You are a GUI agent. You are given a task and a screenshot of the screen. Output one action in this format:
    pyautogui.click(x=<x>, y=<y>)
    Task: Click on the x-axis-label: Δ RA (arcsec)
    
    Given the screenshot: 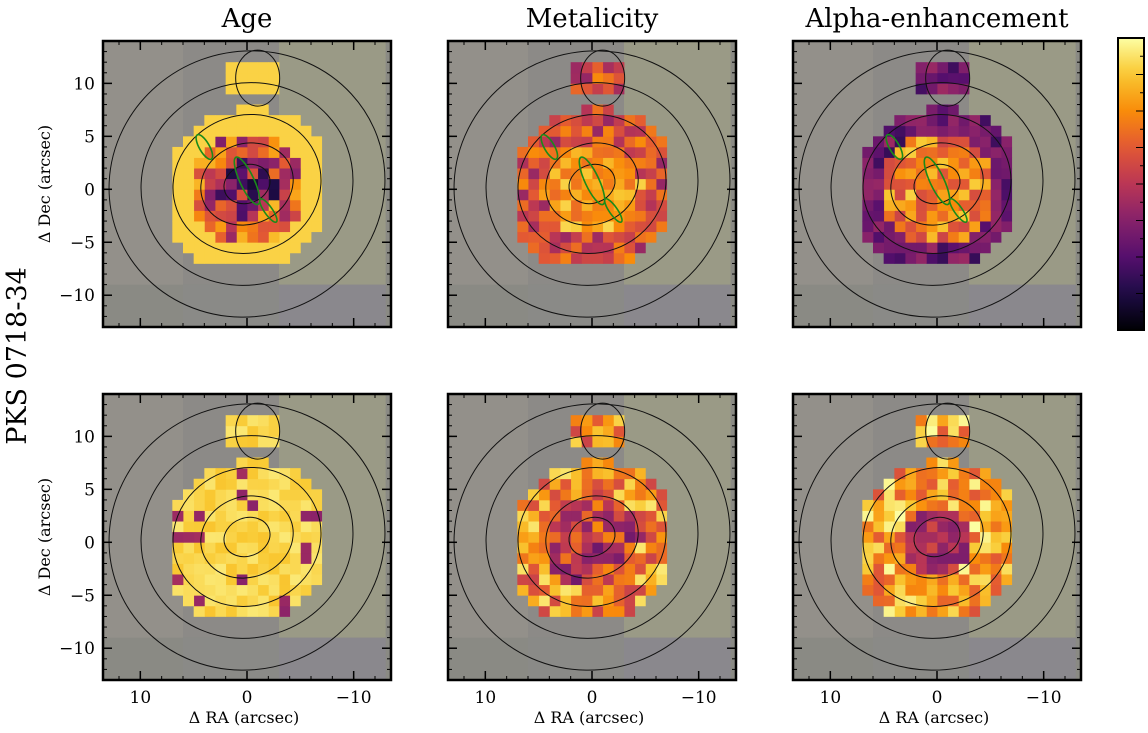 What is the action you would take?
    pyautogui.click(x=934, y=717)
    